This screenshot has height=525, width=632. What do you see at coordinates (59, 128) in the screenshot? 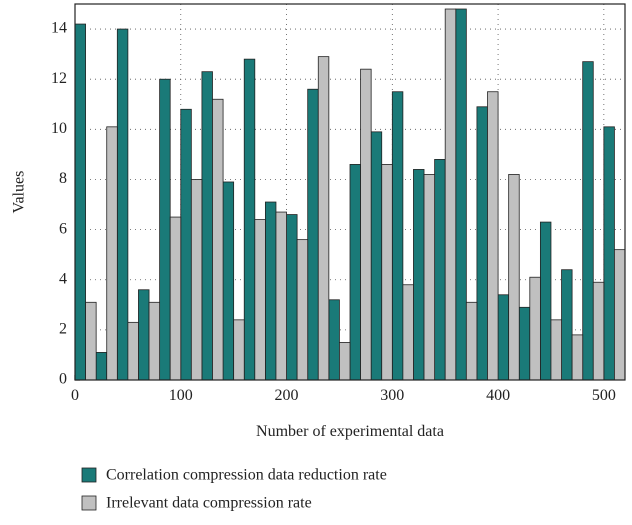
I see `y-tick-label: 10` at bounding box center [59, 128].